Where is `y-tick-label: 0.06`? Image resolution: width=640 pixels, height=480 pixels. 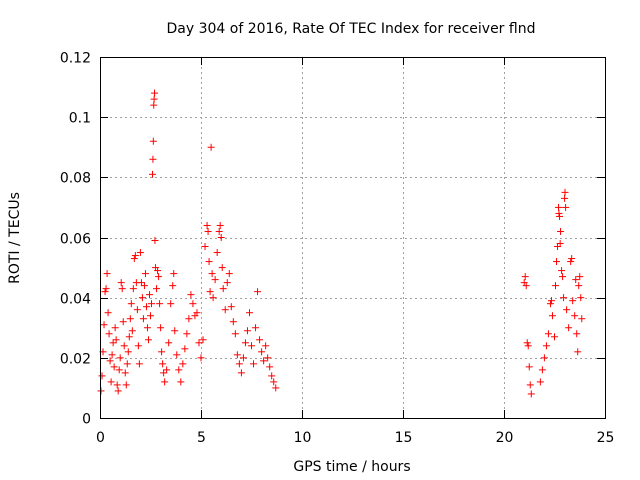 y-tick-label: 0.06 is located at coordinates (75, 240).